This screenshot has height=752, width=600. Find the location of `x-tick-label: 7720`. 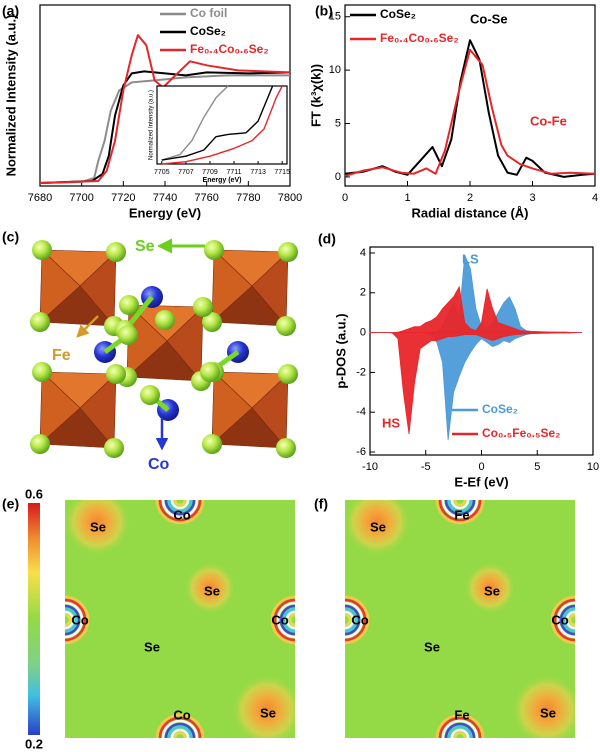

x-tick-label: 7720 is located at coordinates (123, 198).